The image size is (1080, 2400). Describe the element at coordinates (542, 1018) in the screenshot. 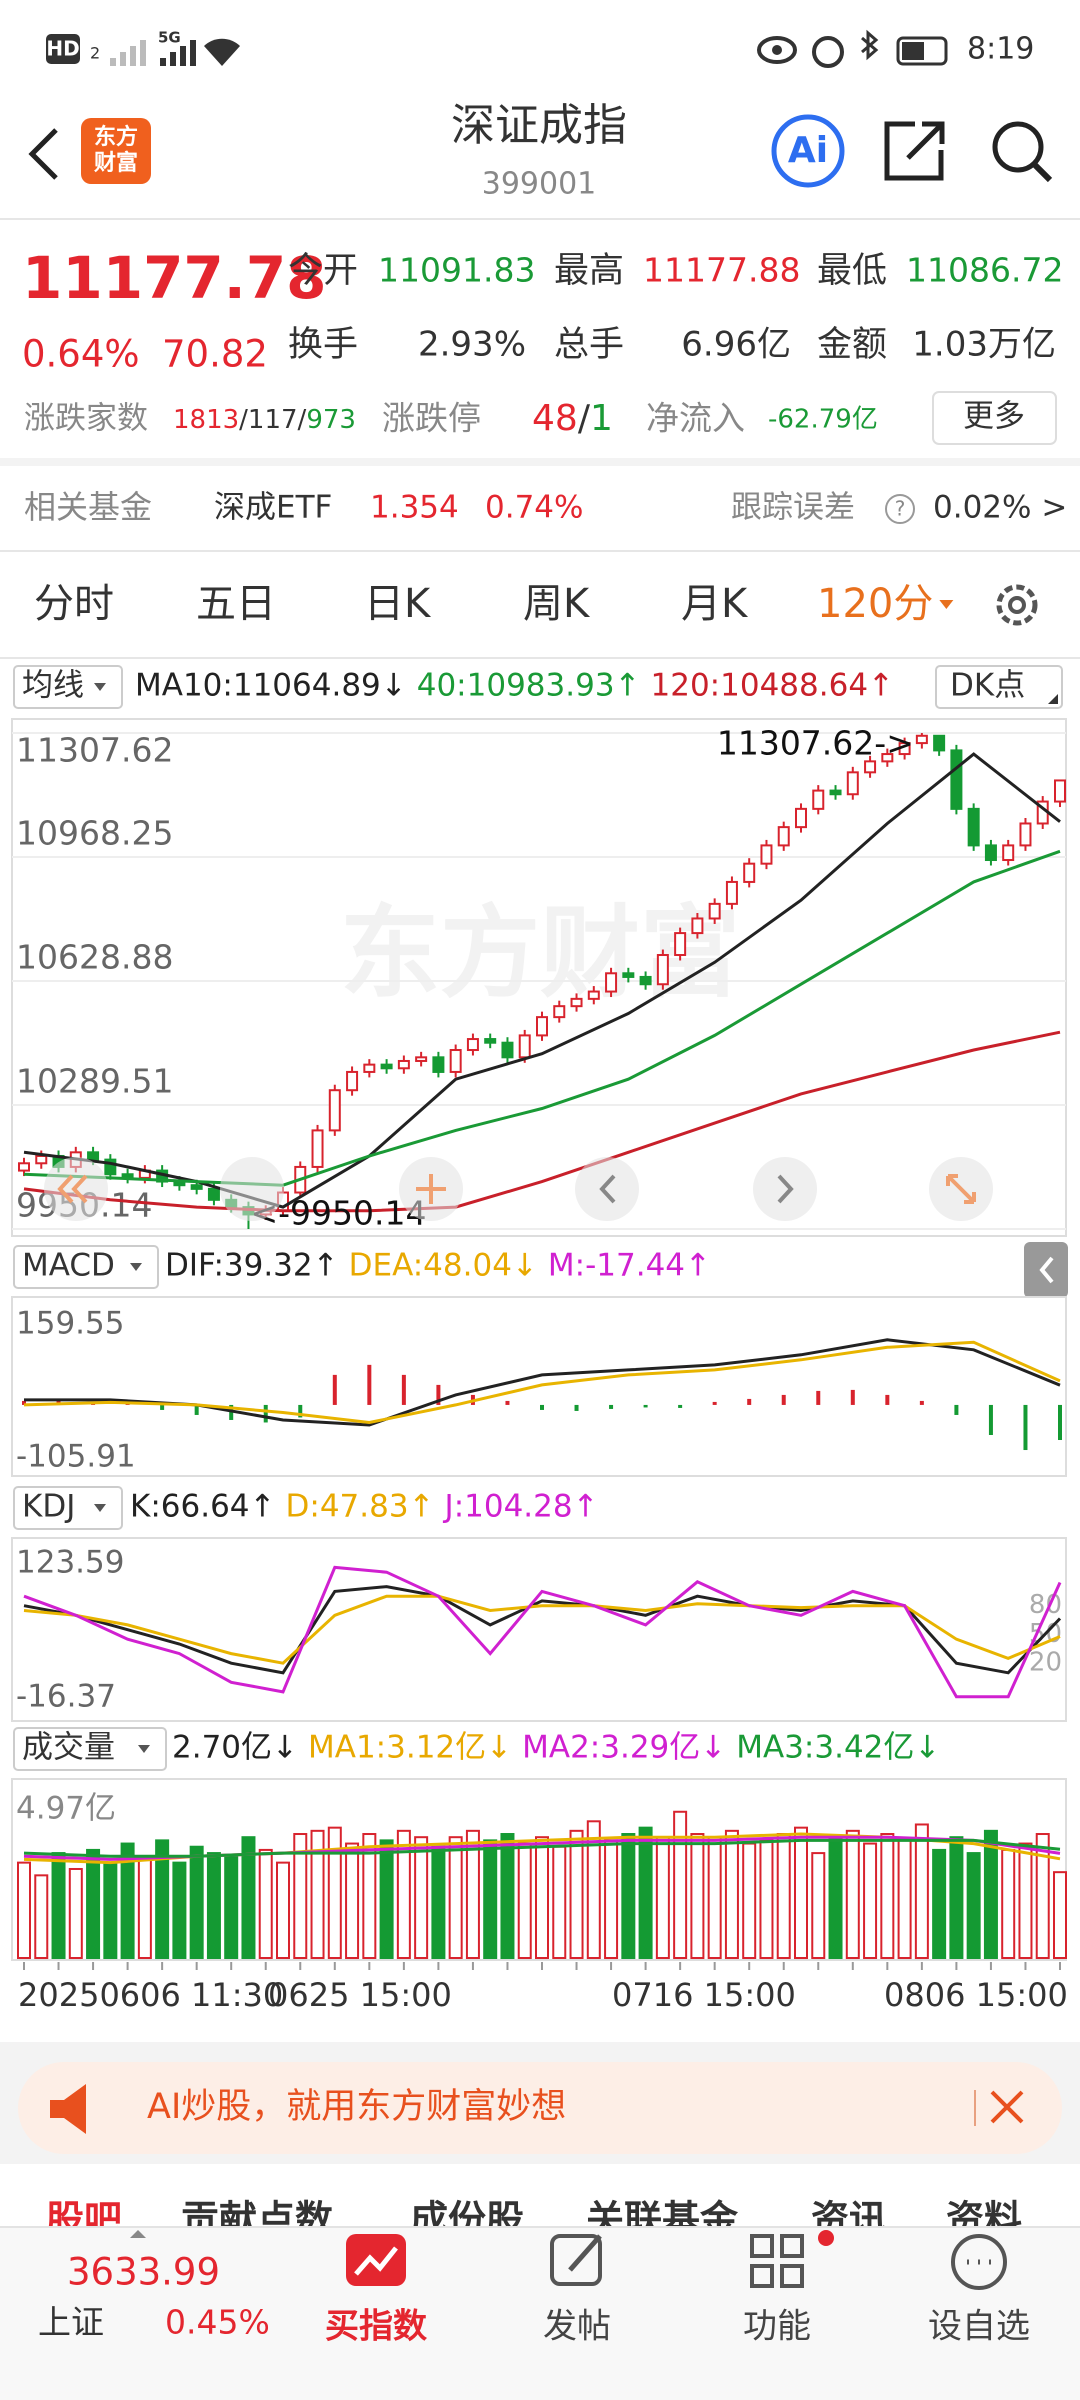

I see `indicator-line` at that location.